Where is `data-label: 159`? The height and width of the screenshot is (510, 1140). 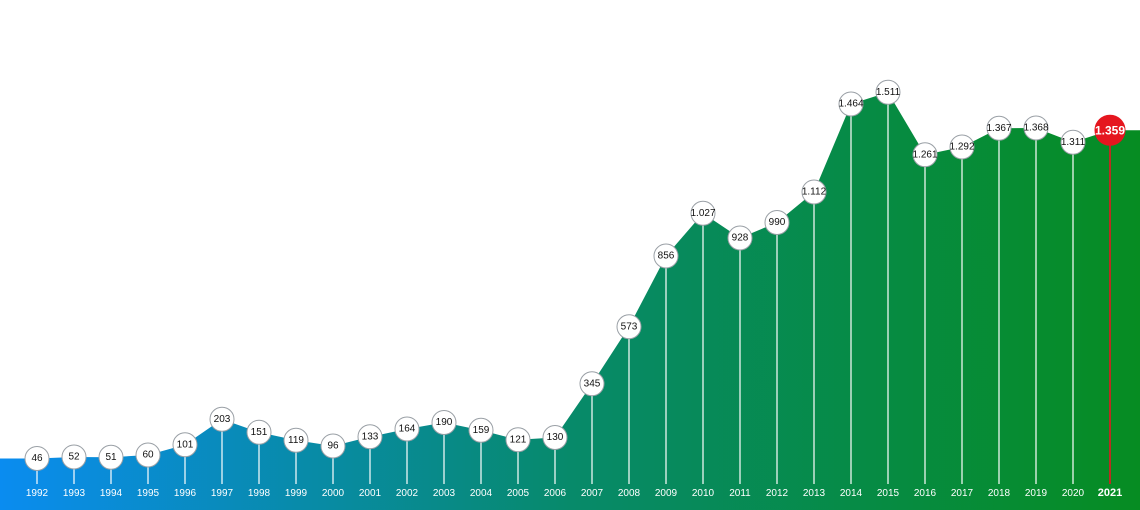 data-label: 159 is located at coordinates (481, 430).